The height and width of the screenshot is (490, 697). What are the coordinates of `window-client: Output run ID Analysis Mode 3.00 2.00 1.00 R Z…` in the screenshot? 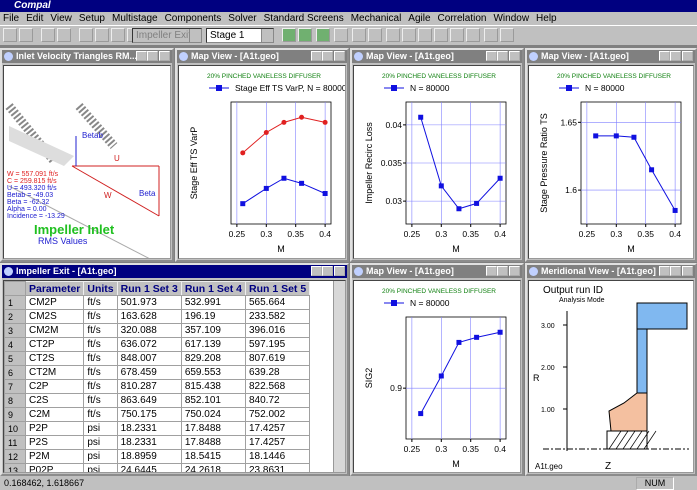 It's located at (611, 376).